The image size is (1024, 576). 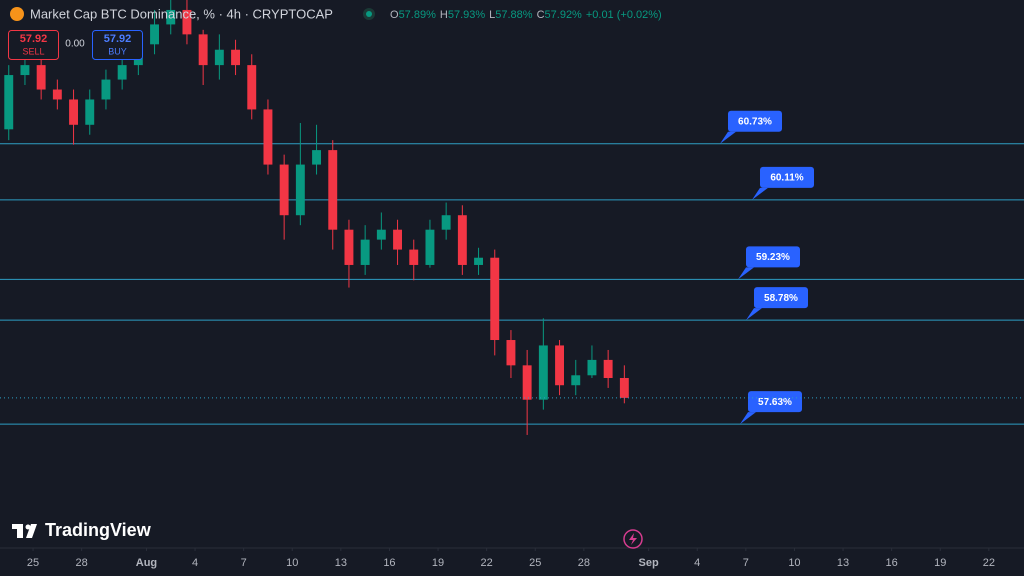 What do you see at coordinates (98, 530) in the screenshot?
I see `watermark: TradingView` at bounding box center [98, 530].